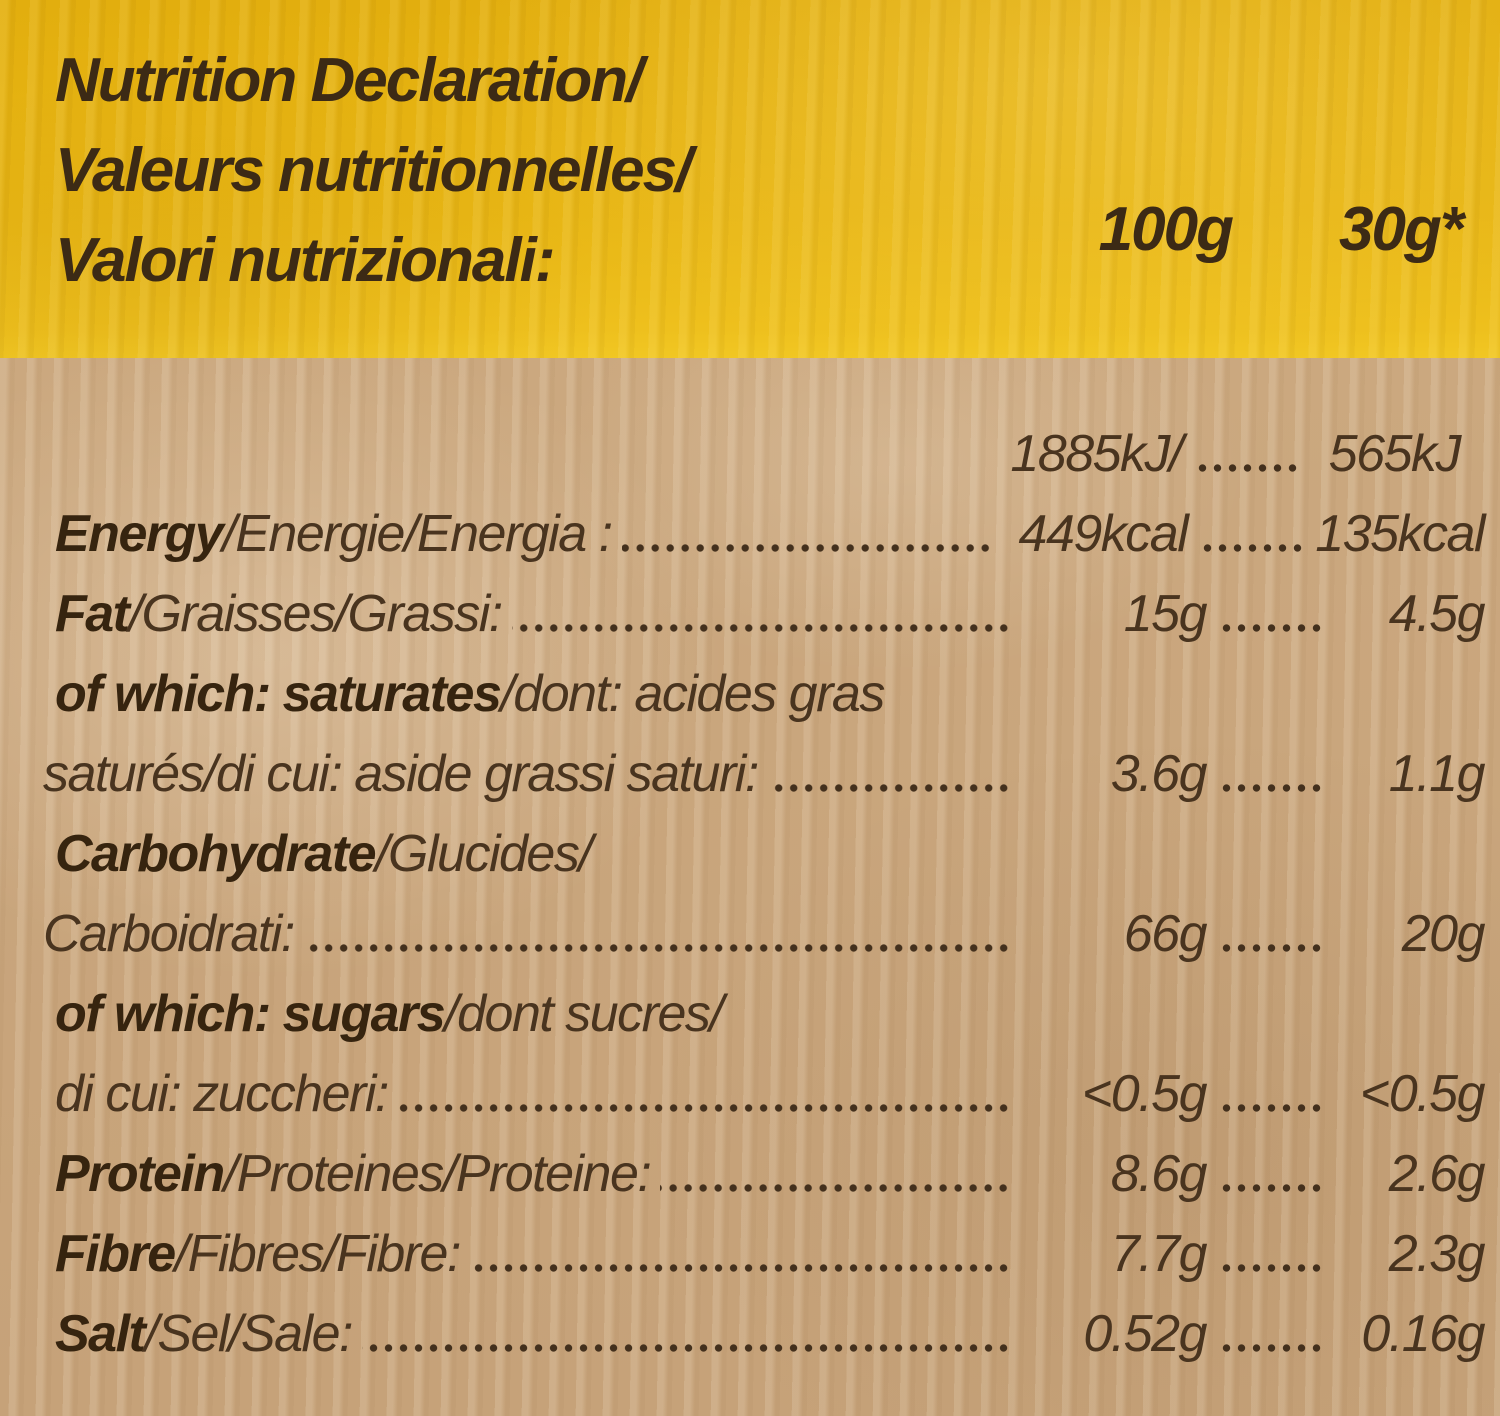 Image resolution: width=1500 pixels, height=1416 pixels. I want to click on row-label-bold: Energy, so click(139, 534).